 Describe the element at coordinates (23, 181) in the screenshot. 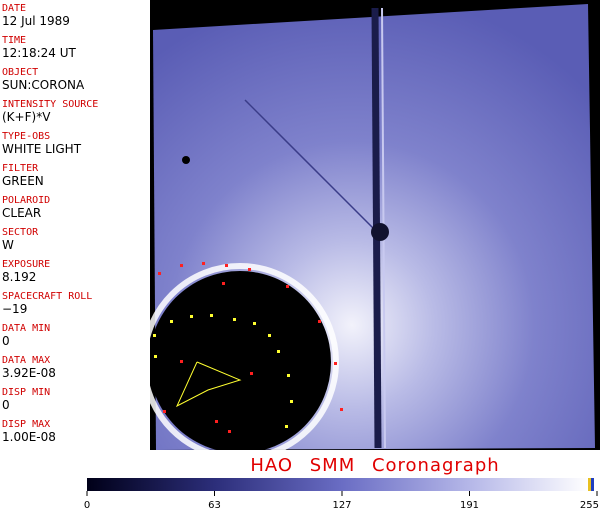

I see `field-value: GREEN` at that location.